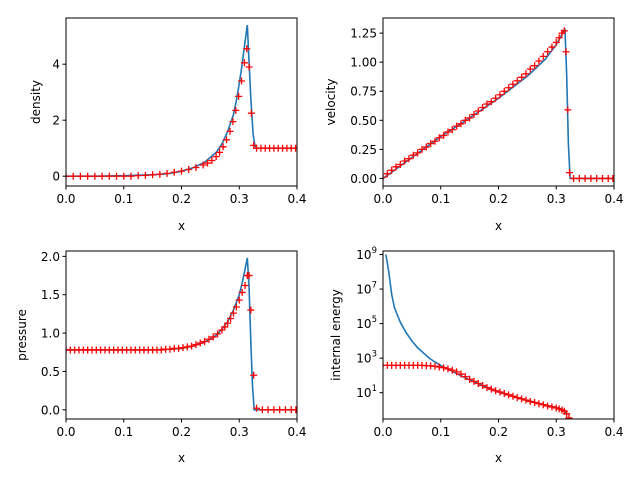 The image size is (640, 480). Describe the element at coordinates (56, 121) in the screenshot. I see `density-ytick-label: 2` at that location.